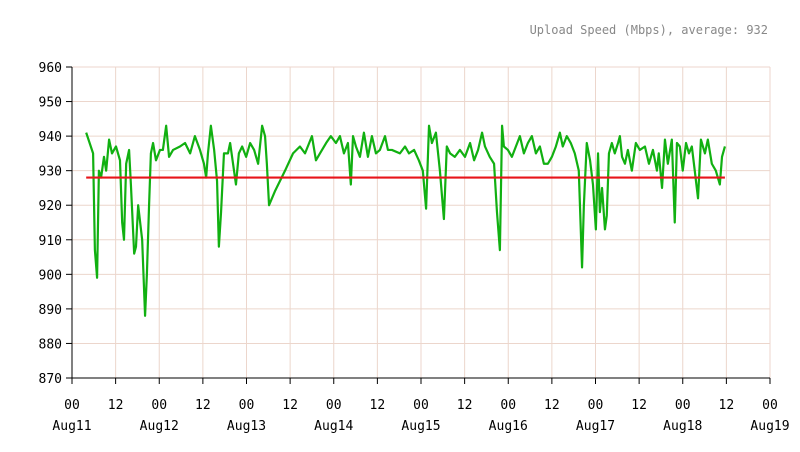 This screenshot has height=452, width=800. Describe the element at coordinates (50, 206) in the screenshot. I see `y-tick-label: 920` at that location.